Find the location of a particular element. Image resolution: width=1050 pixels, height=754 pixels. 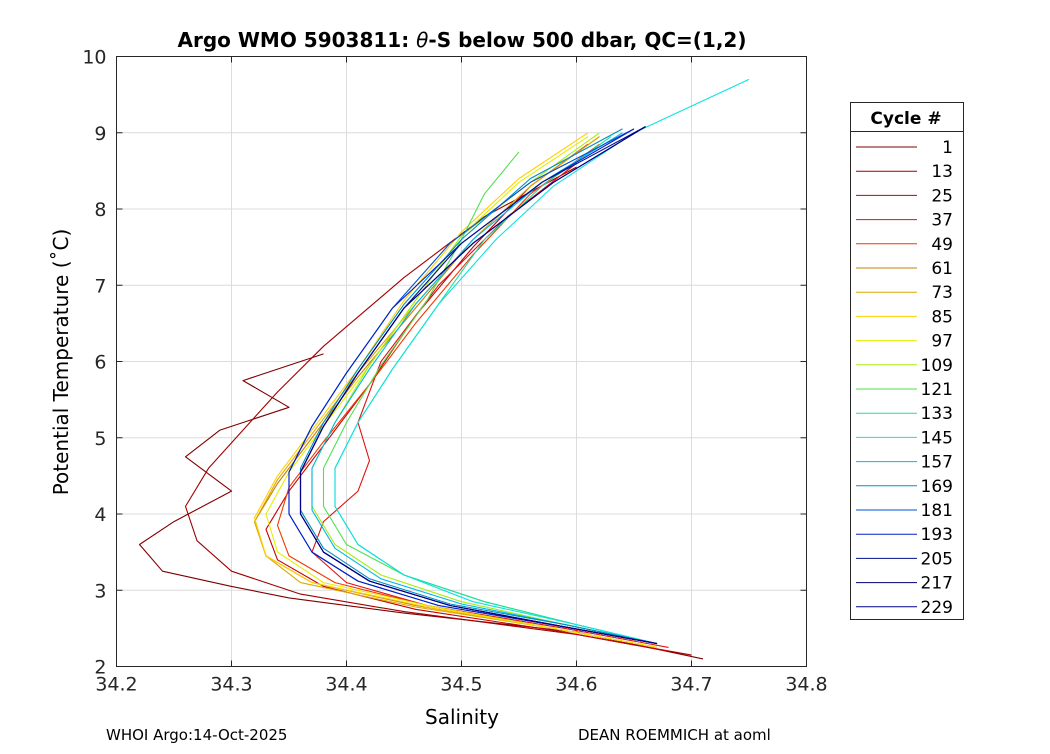

legend-title: Cycle # is located at coordinates (905, 119).